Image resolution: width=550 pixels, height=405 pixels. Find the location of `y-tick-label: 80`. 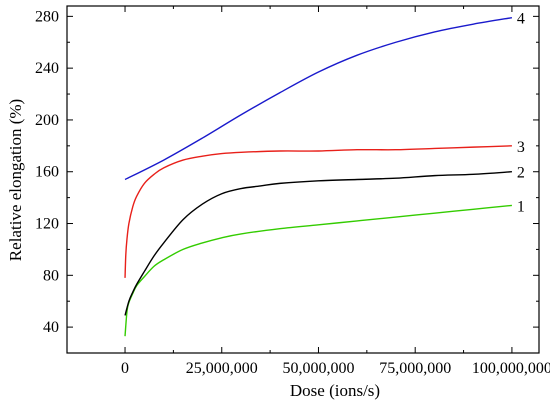

y-tick-label: 80 is located at coordinates (51, 275).